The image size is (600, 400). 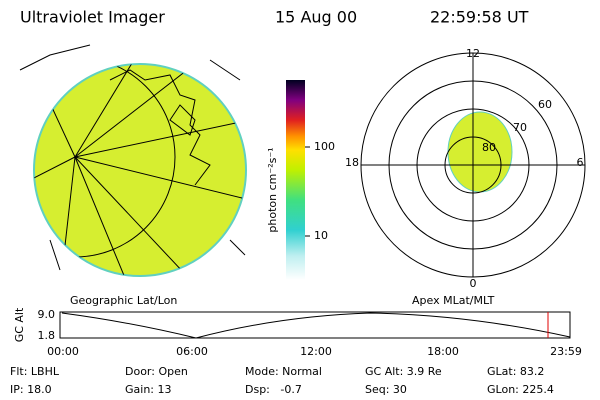 What do you see at coordinates (272, 189) in the screenshot?
I see `colorbar-label: photon cm⁻²s⁻¹` at bounding box center [272, 189].